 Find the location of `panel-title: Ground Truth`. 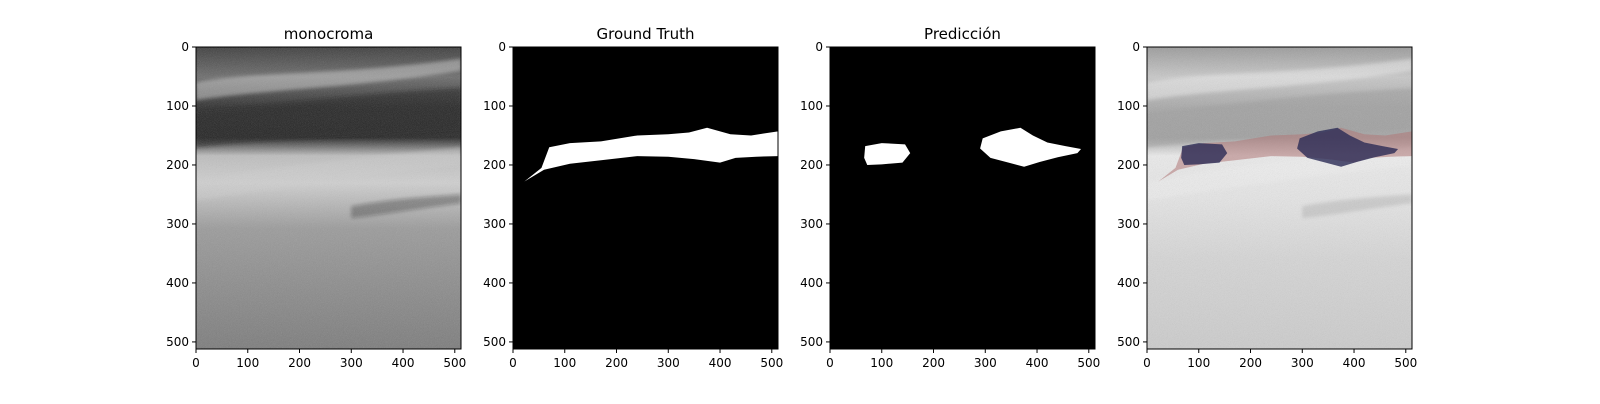

panel-title: Ground Truth is located at coordinates (646, 34).